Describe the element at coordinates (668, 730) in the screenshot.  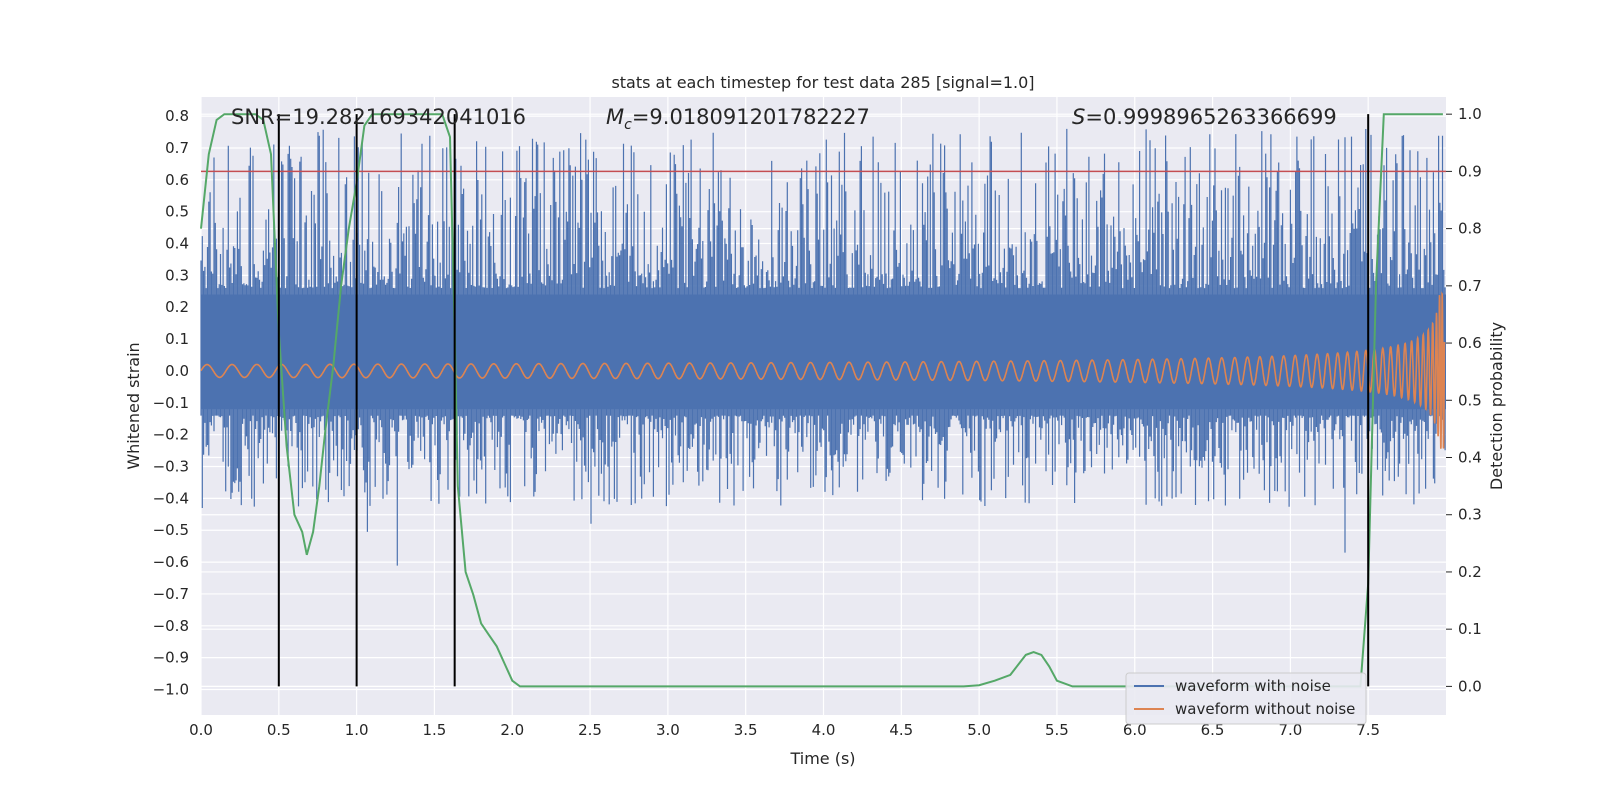
I see `x-tick-label: 3.0` at that location.